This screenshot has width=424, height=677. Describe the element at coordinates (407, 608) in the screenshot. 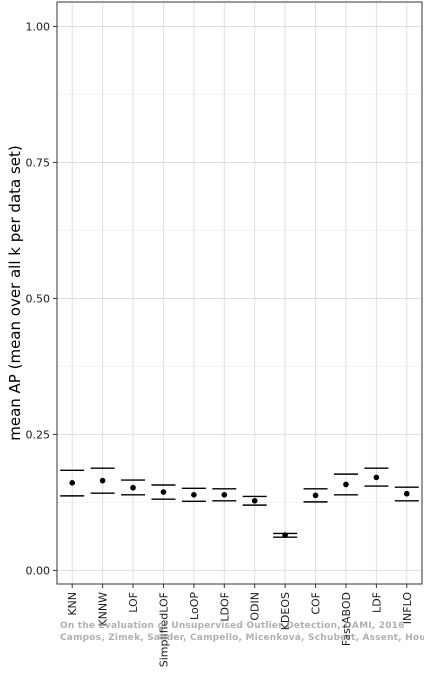

I see `x-tick-label: INFLO` at that location.